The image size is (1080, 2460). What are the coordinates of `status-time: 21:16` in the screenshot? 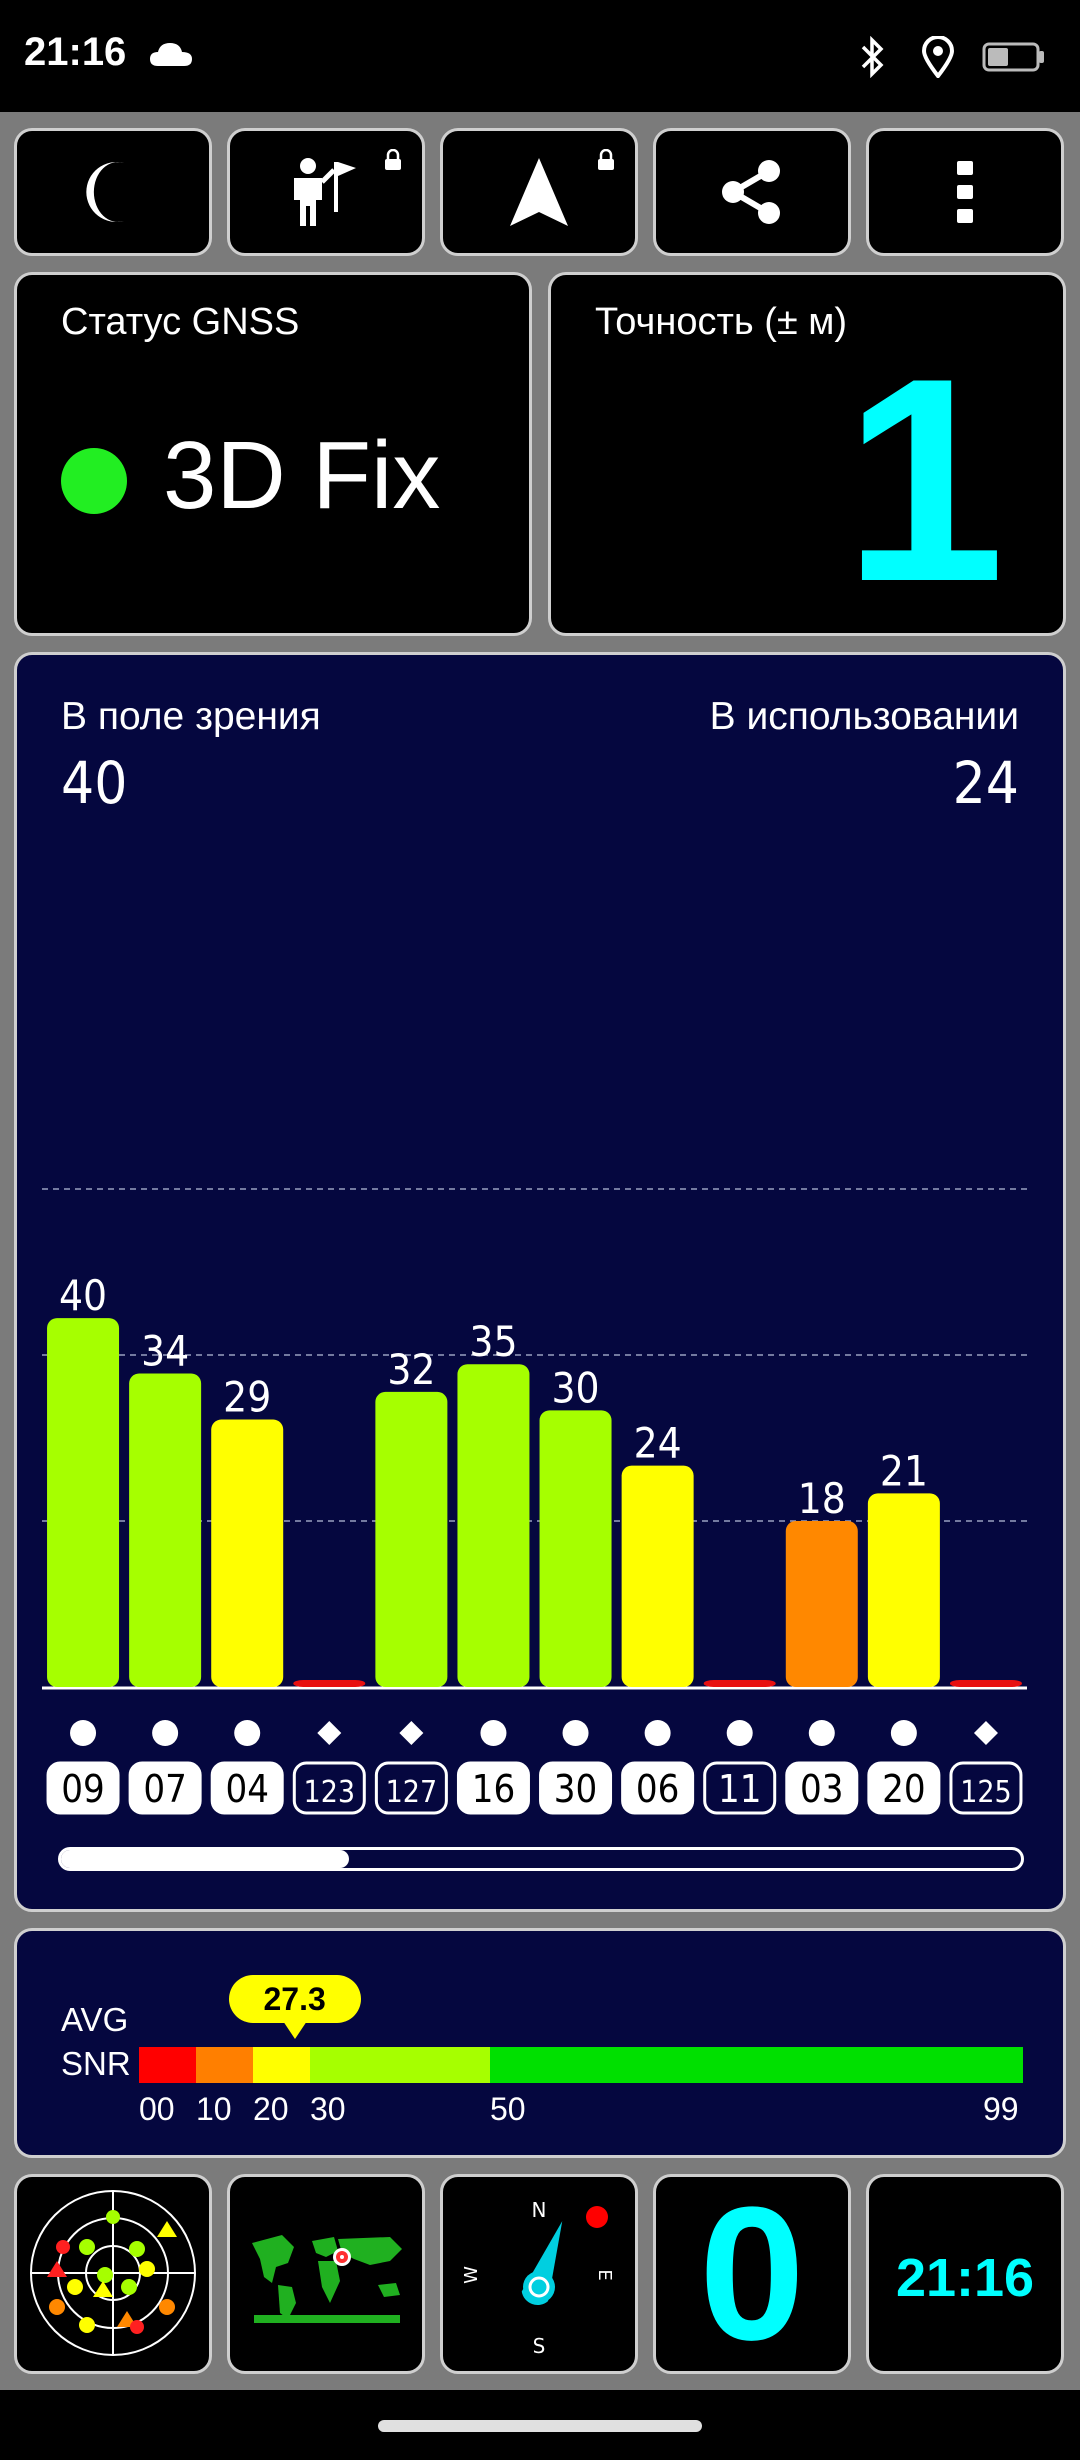 It's located at (75, 52).